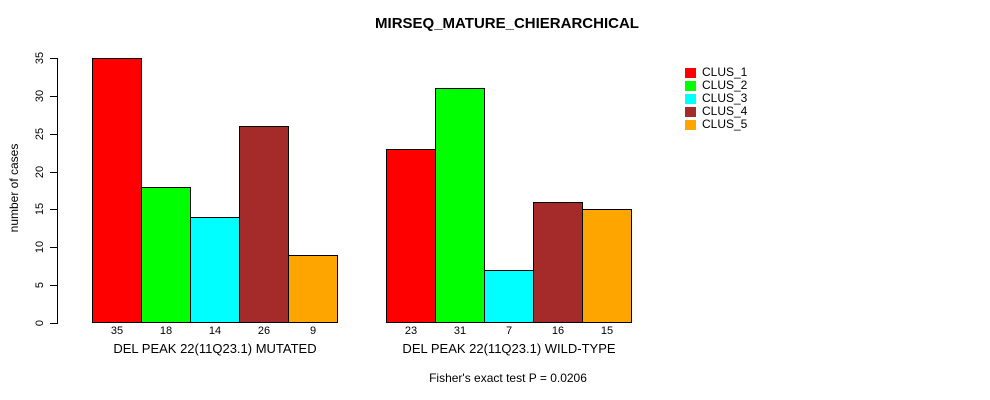 The width and height of the screenshot is (990, 400). Describe the element at coordinates (117, 331) in the screenshot. I see `bar-value-label: 35` at that location.